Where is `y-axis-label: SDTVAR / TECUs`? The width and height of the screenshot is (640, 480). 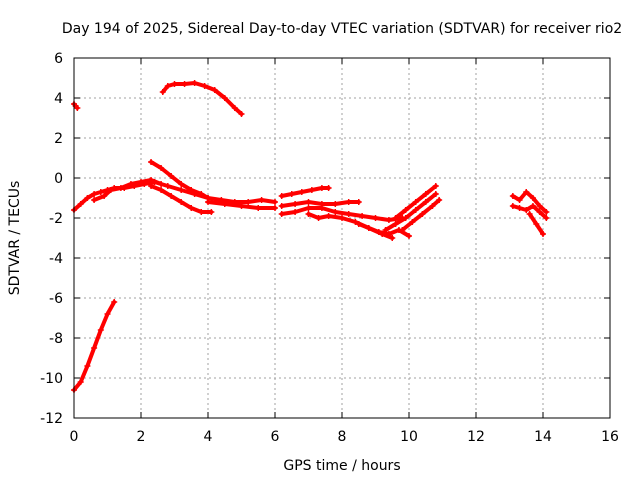
y-axis-label: SDTVAR / TECUs is located at coordinates (15, 238).